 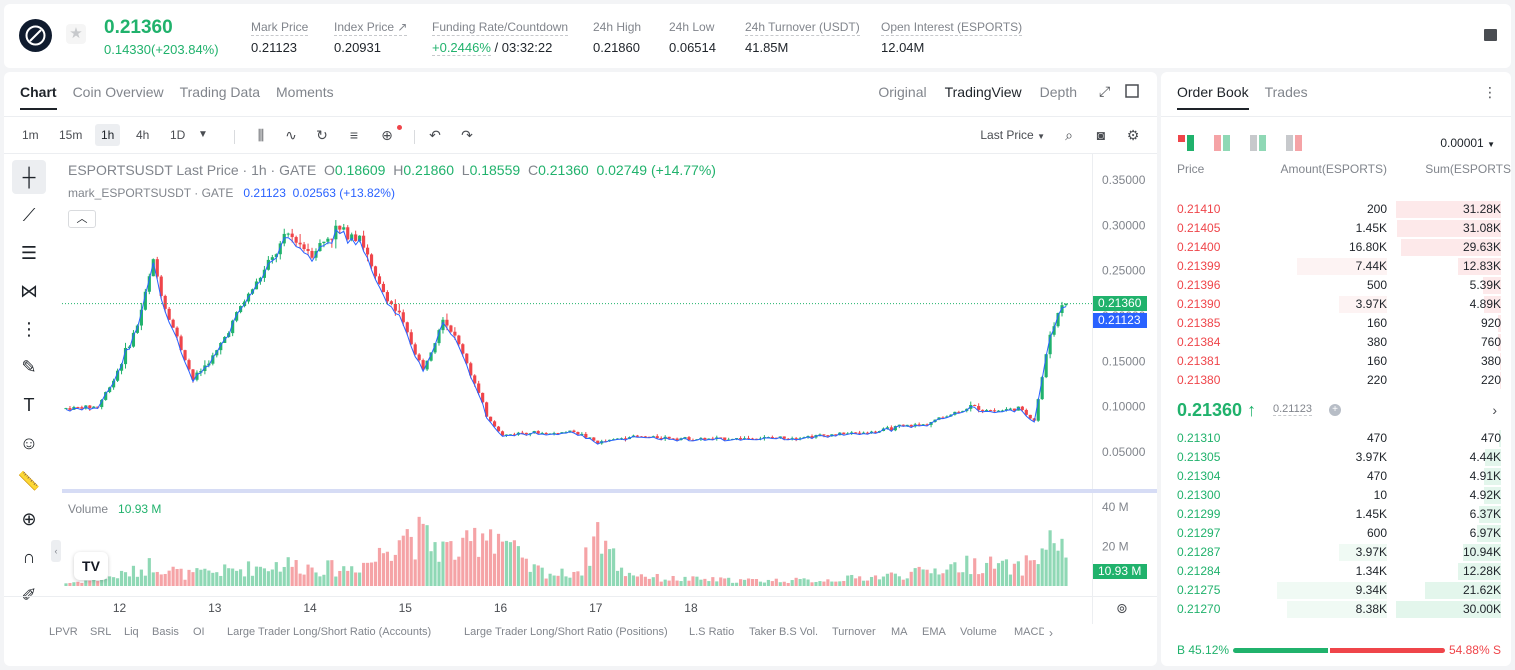 What do you see at coordinates (1335, 410) in the screenshot?
I see `info-icon: +` at bounding box center [1335, 410].